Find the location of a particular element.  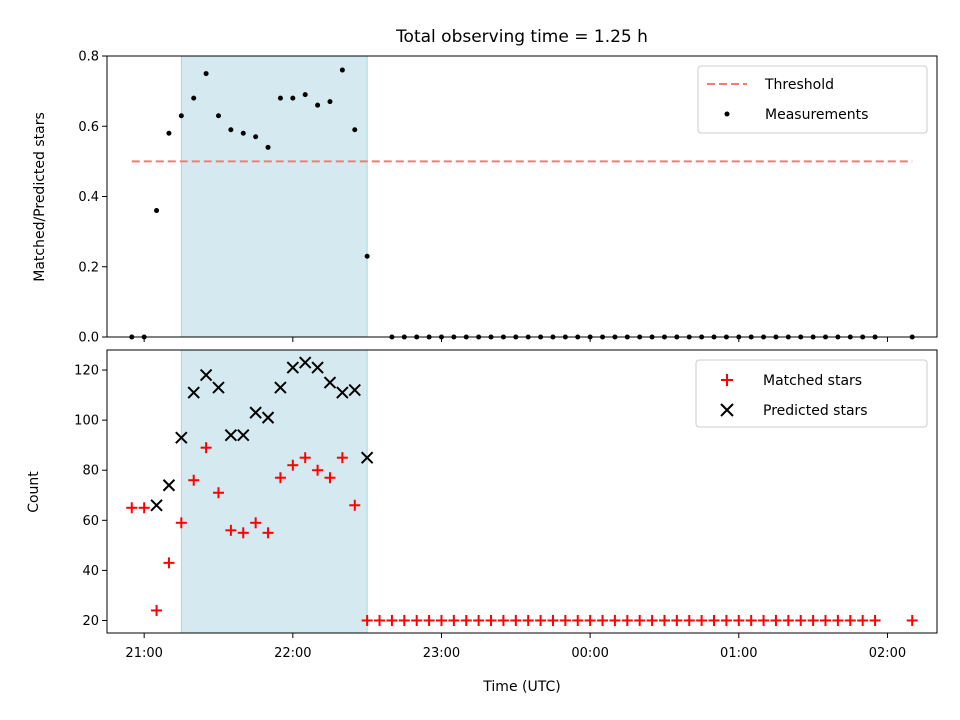

top-y-axis-label: Matched/Predicted stars is located at coordinates (40, 197).